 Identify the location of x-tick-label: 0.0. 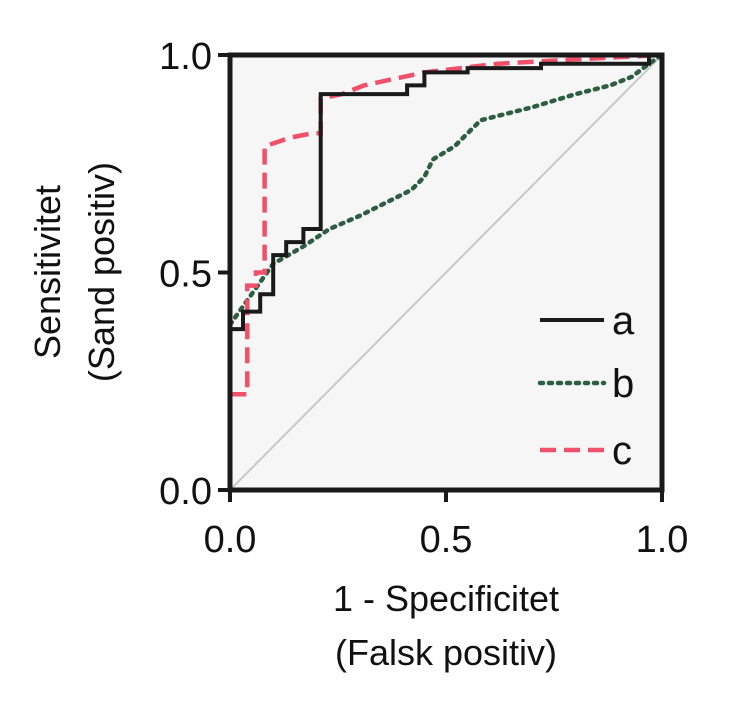
(230, 540).